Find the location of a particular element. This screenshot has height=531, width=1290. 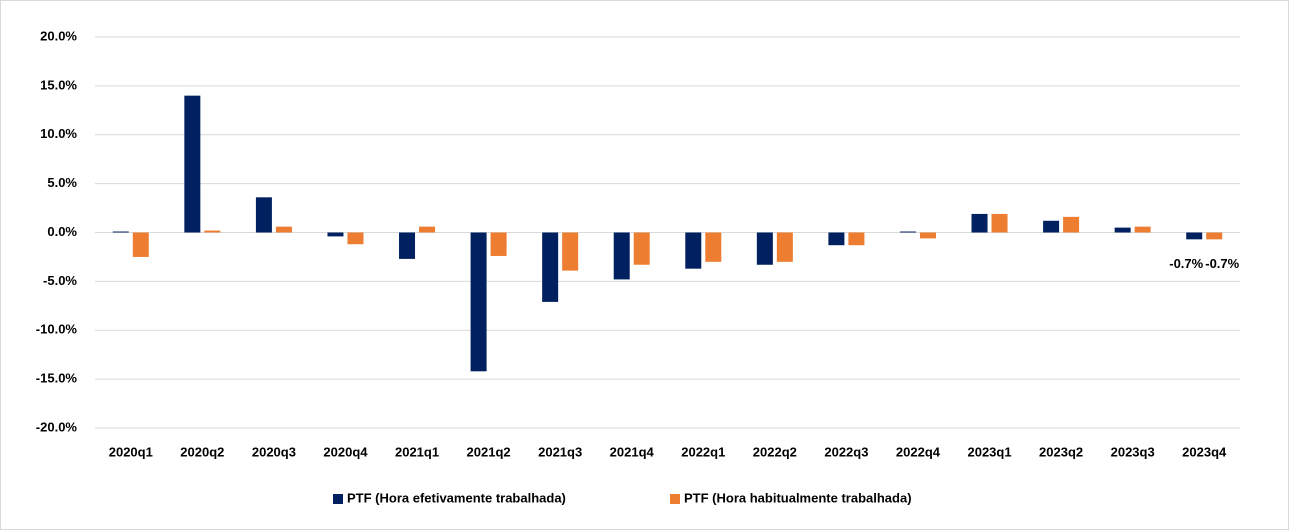

x-tick-label: 2022q2 is located at coordinates (775, 451).